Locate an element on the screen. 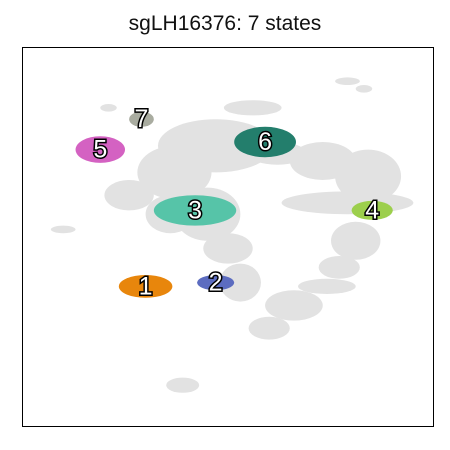 This screenshot has width=450, height=450. state-label-2: 2 is located at coordinates (216, 283).